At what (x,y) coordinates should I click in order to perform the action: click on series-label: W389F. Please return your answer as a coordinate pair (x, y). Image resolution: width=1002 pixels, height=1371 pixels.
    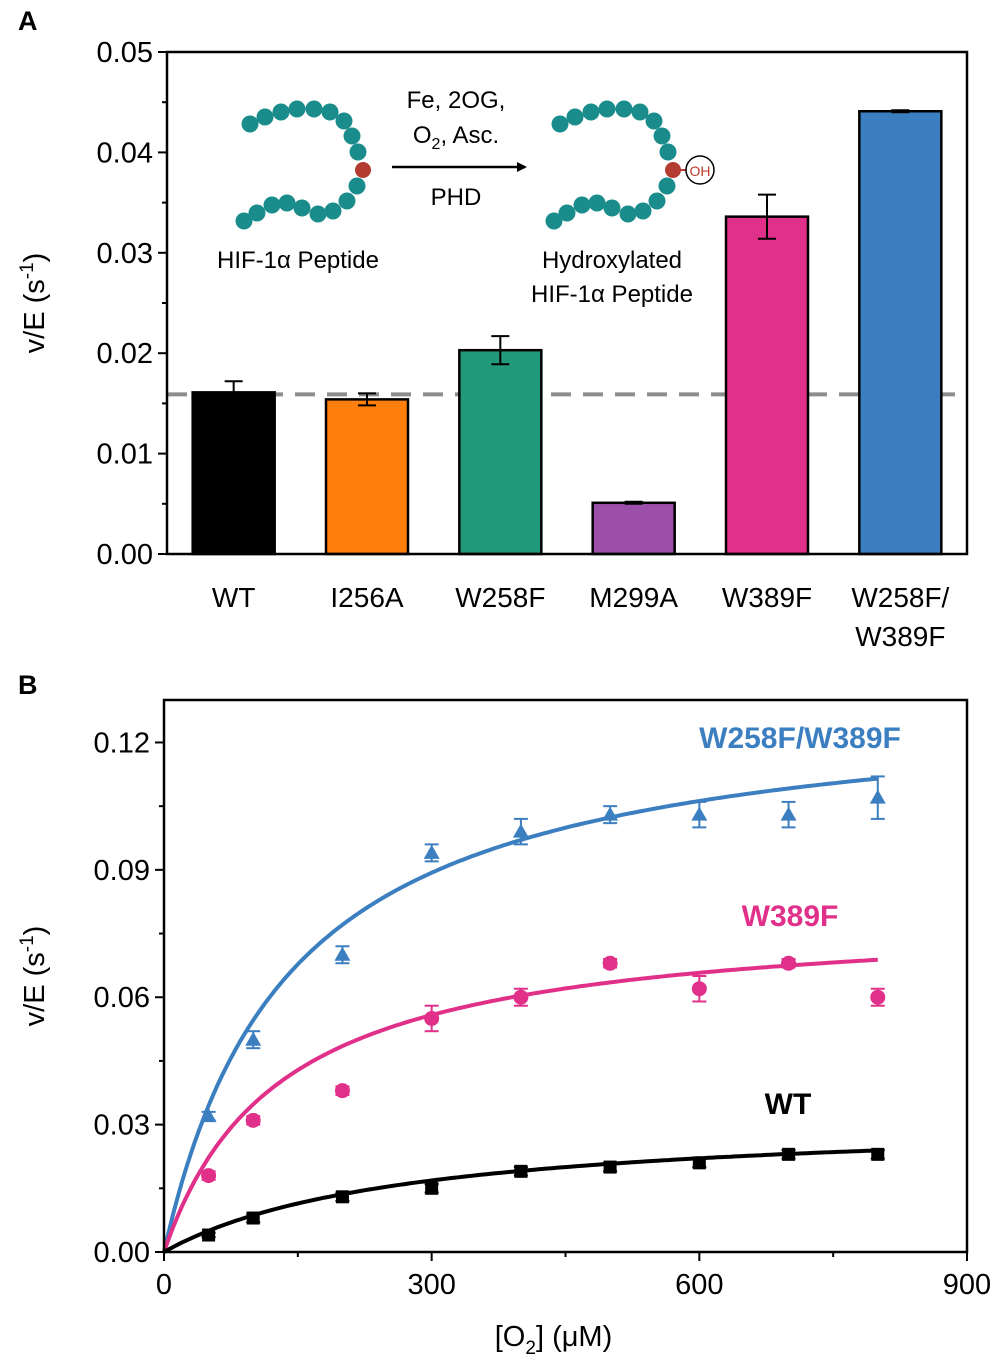
    Looking at the image, I should click on (790, 916).